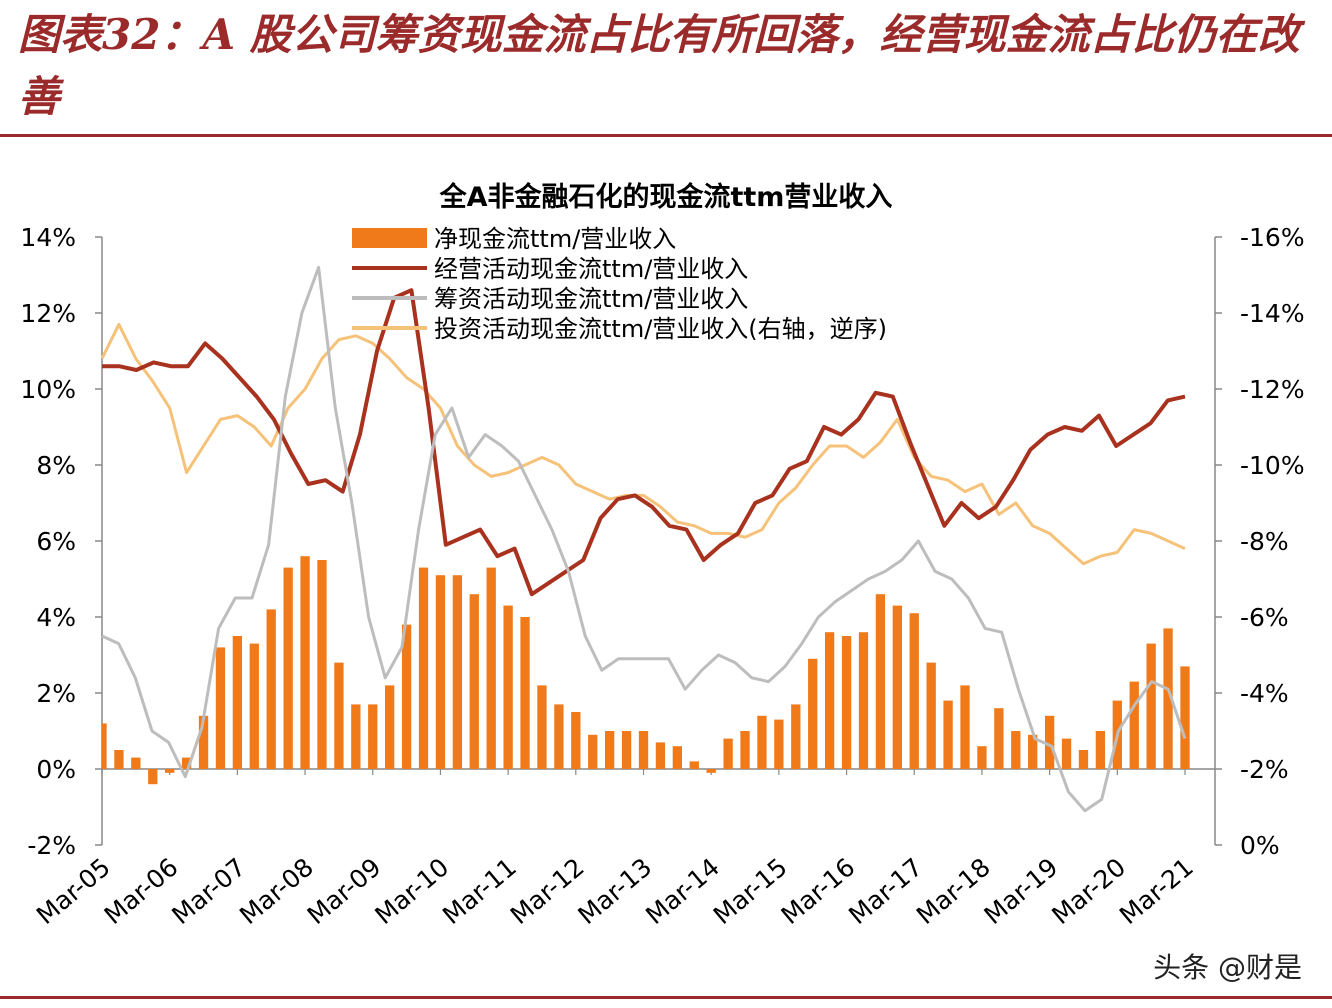 Image resolution: width=1332 pixels, height=1008 pixels. I want to click on legend-net-cashflow-label: 净现金流ttm/营业收入, so click(555, 239).